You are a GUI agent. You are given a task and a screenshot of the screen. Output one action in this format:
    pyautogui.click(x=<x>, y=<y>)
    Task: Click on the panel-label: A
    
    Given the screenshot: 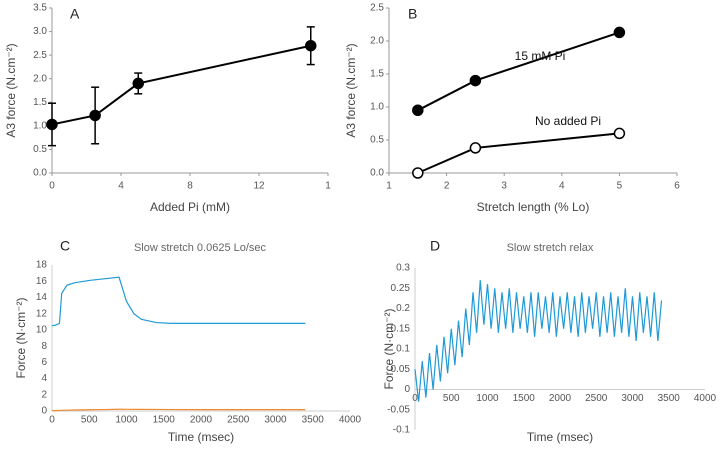 What is the action you would take?
    pyautogui.click(x=75, y=14)
    